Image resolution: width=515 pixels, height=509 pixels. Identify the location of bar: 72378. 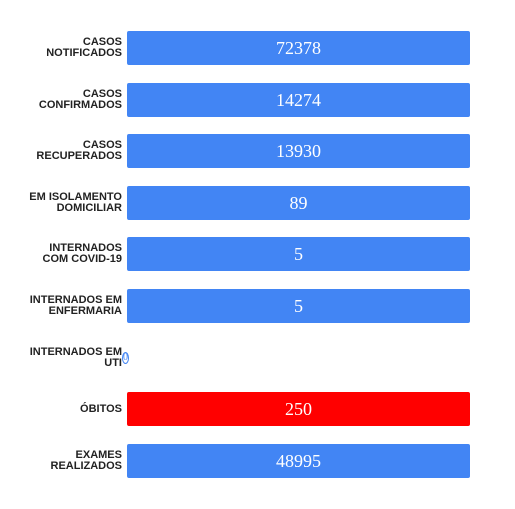
(298, 48).